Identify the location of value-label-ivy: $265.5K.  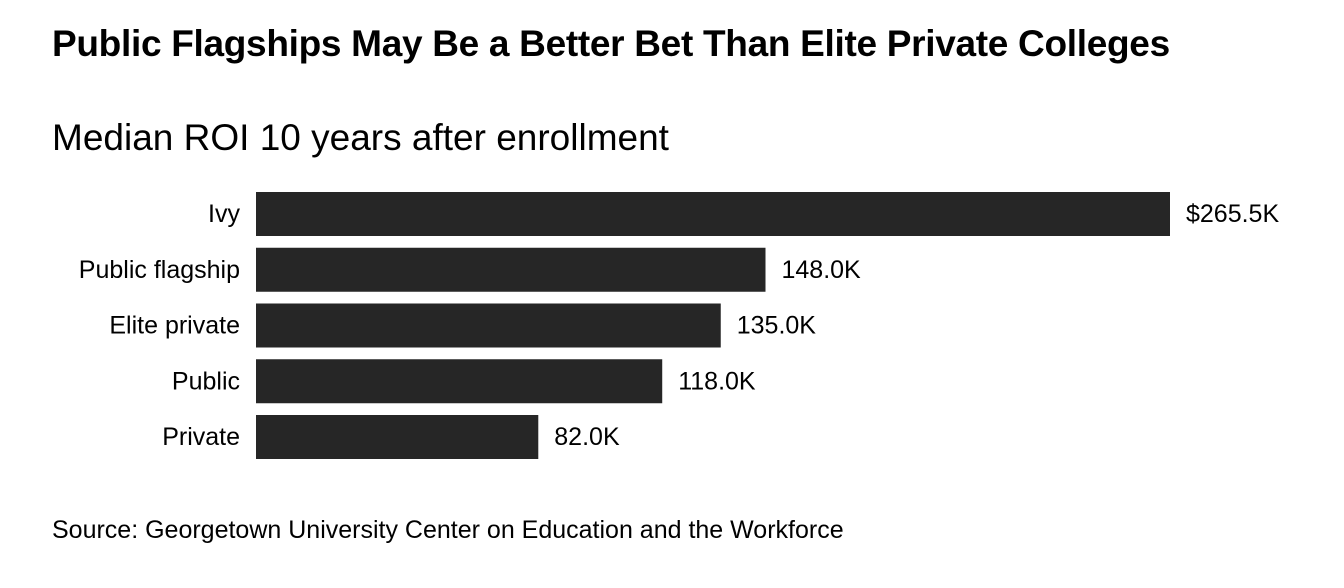
(1232, 214).